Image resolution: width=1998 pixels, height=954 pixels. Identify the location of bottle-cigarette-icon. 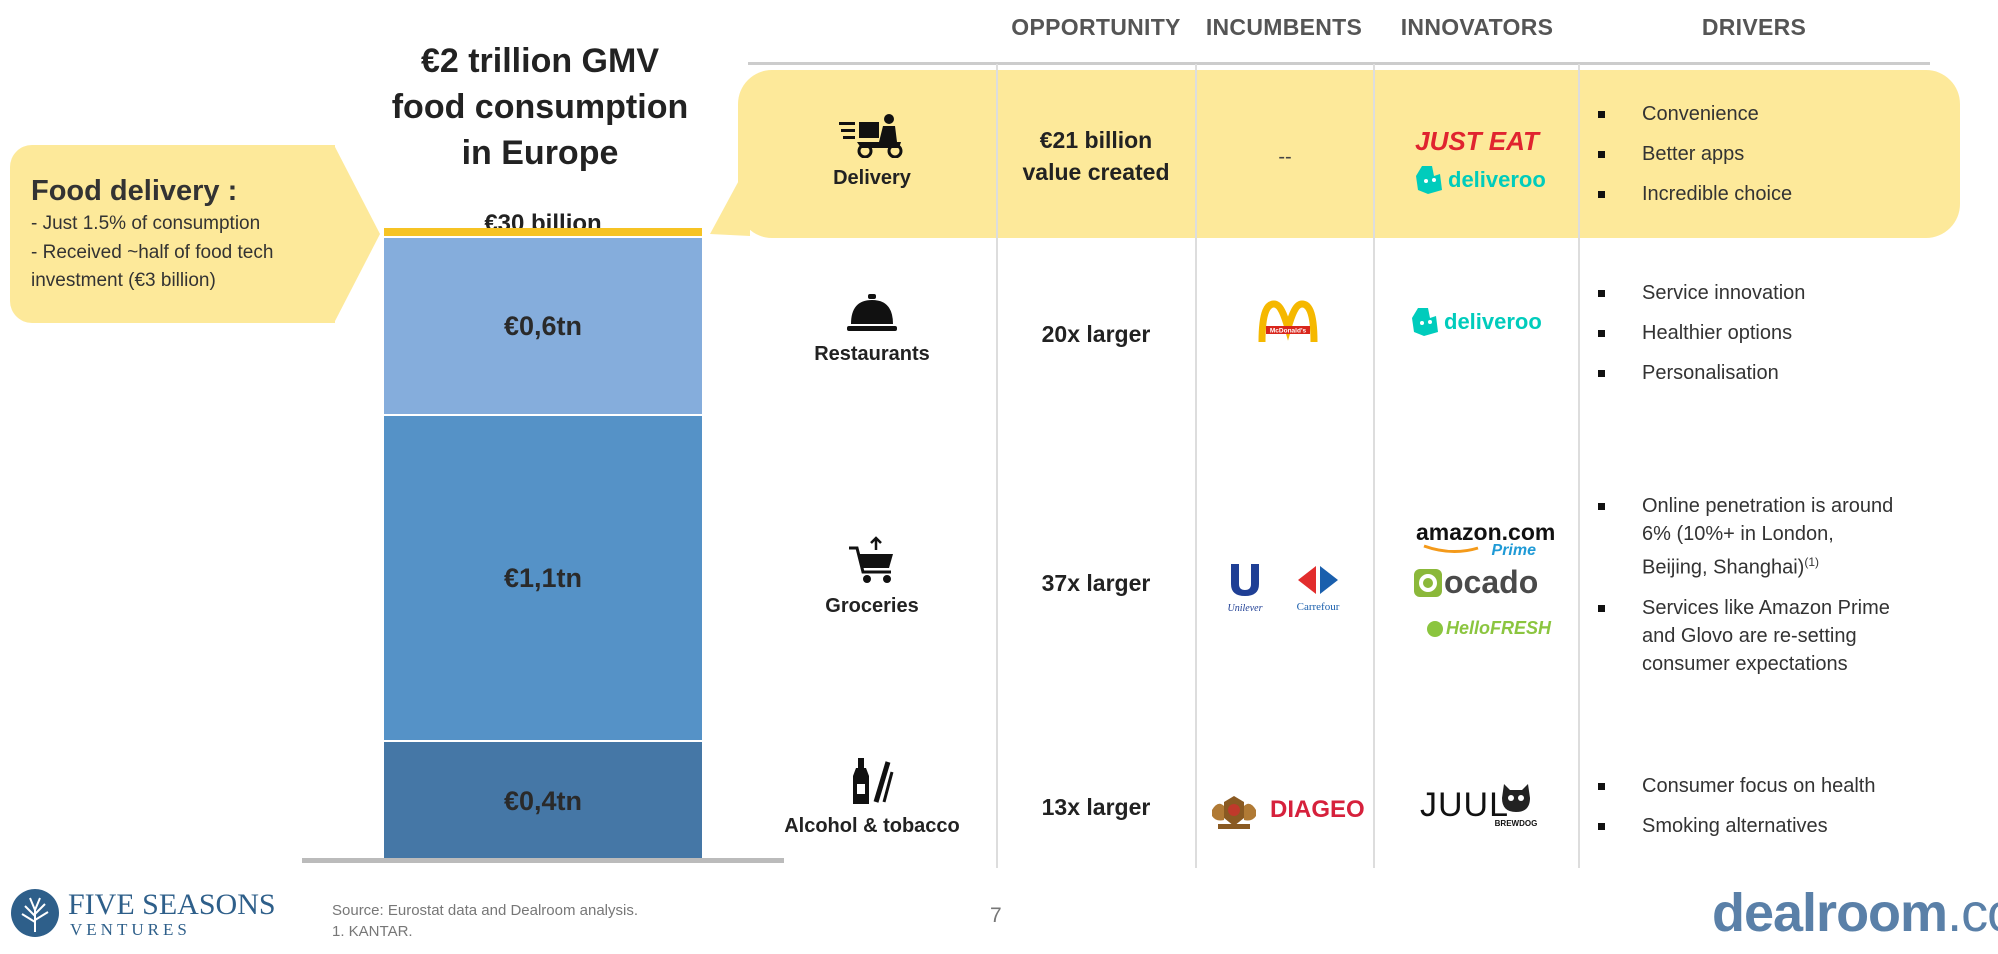
(873, 781).